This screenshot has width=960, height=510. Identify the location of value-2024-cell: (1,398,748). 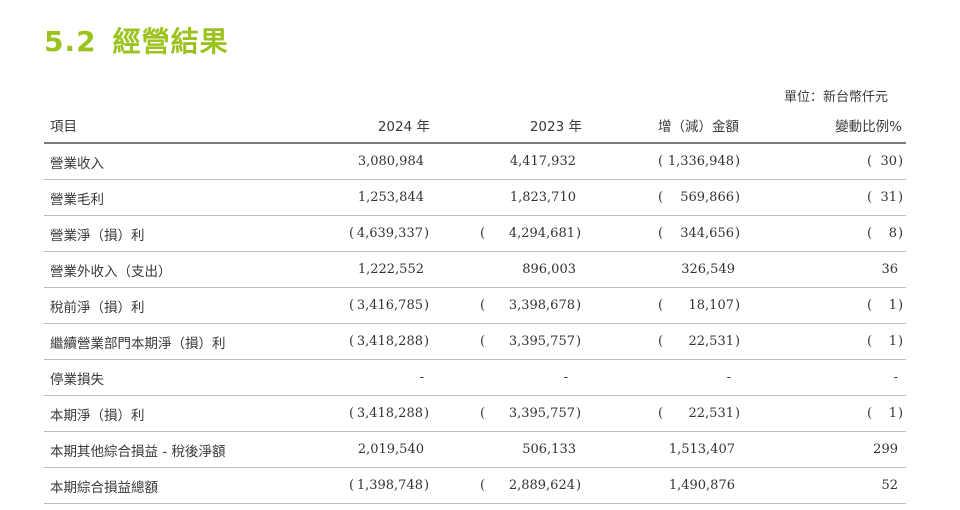
(368, 485).